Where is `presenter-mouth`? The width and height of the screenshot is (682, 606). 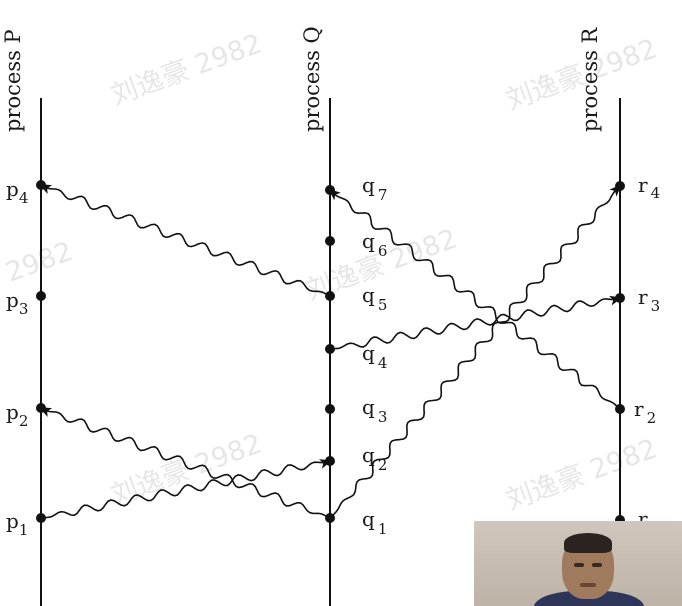
presenter-mouth is located at coordinates (588, 585).